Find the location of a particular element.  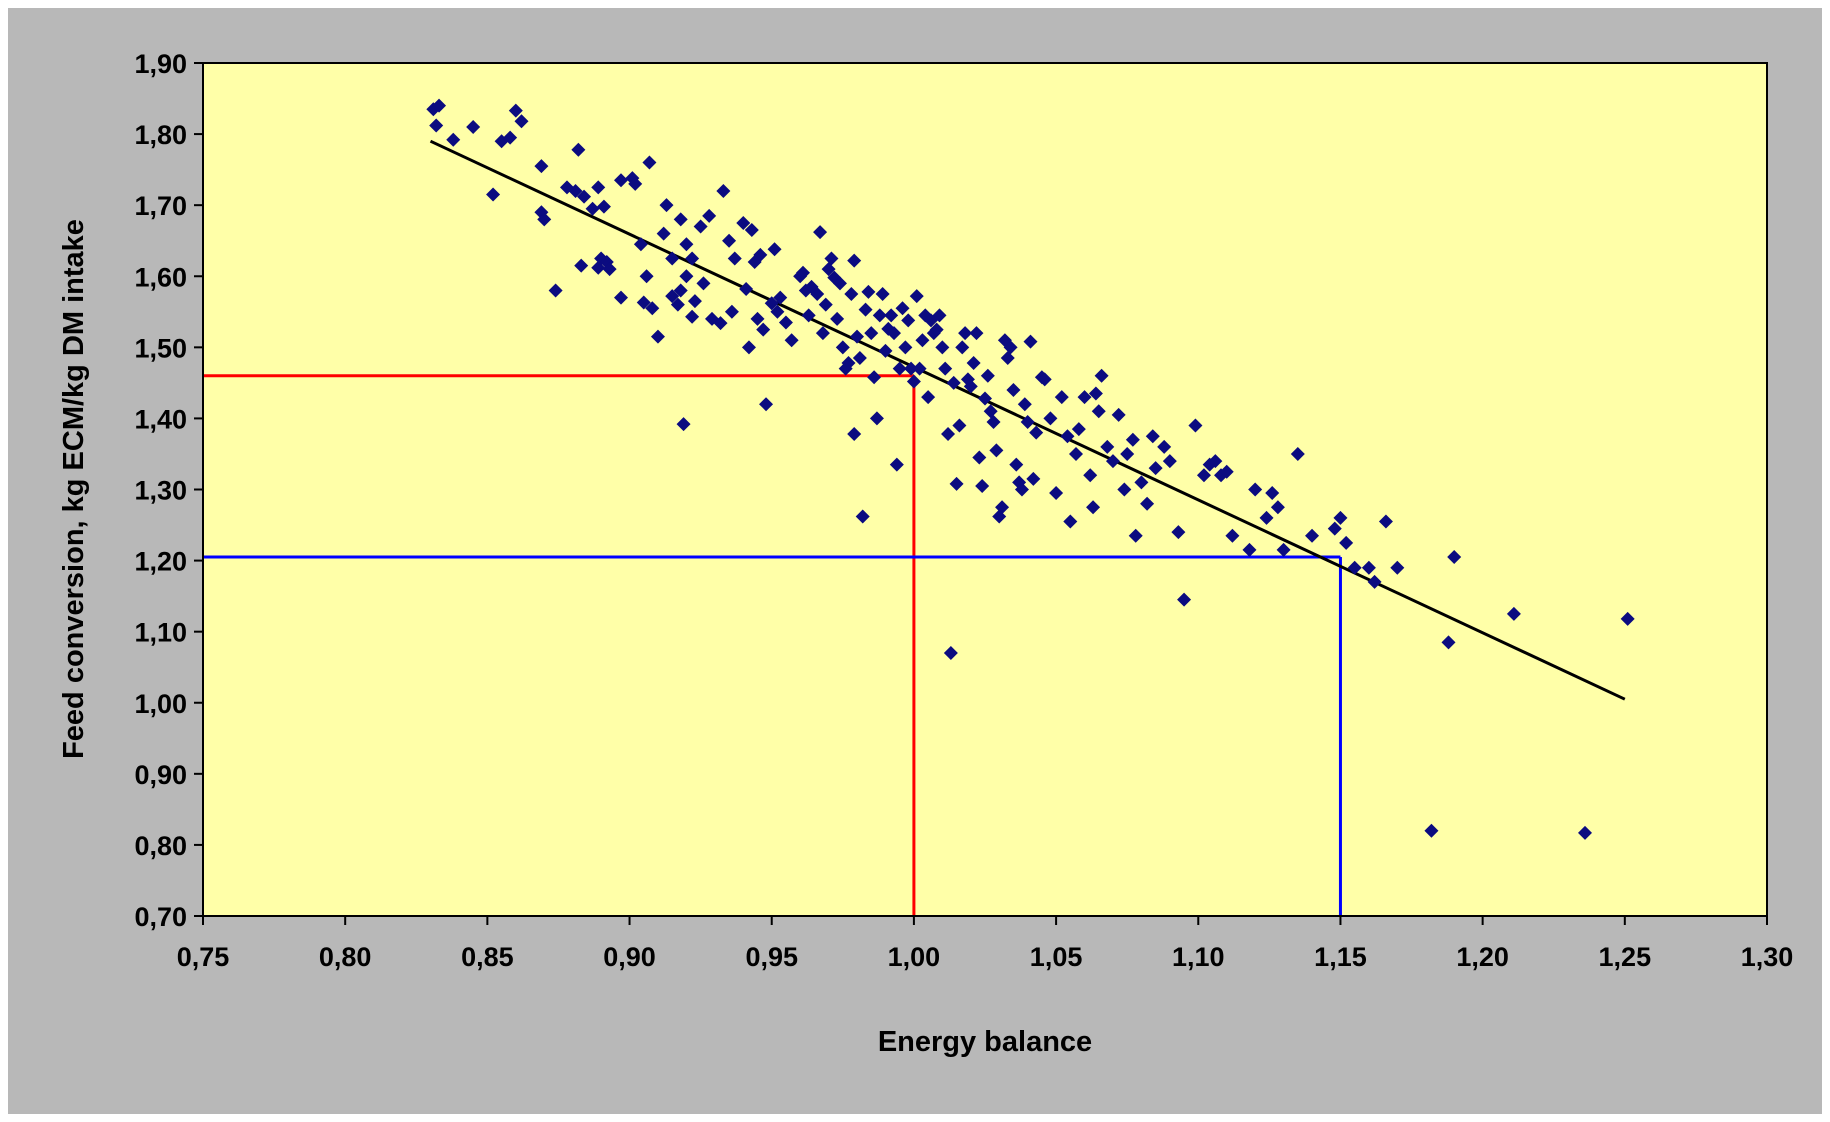

x-tick-label: 1,05 is located at coordinates (1056, 957).